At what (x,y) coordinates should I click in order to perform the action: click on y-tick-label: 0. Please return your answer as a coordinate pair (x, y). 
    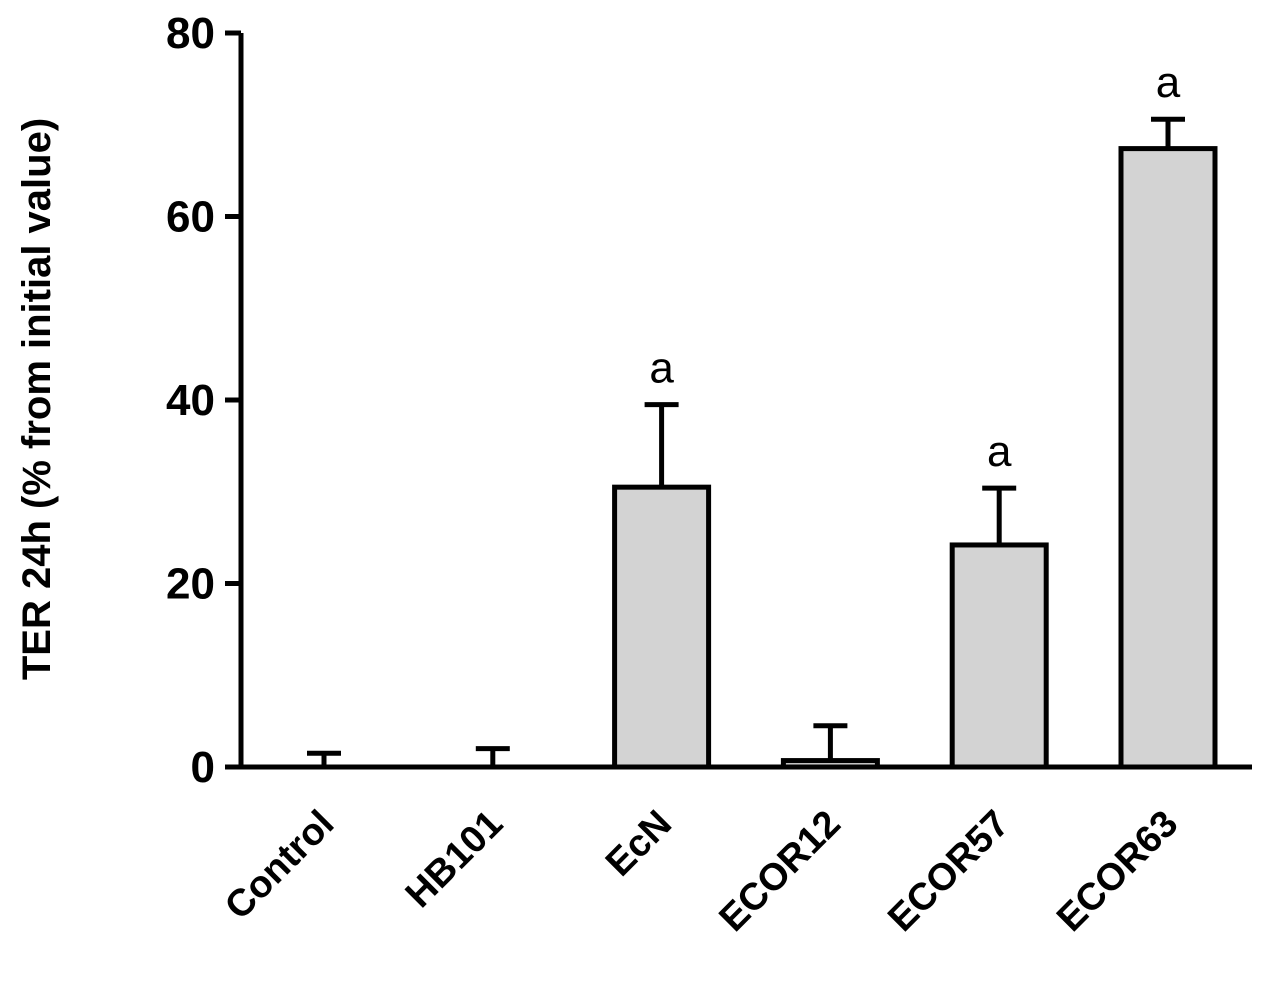
    Looking at the image, I should click on (203, 767).